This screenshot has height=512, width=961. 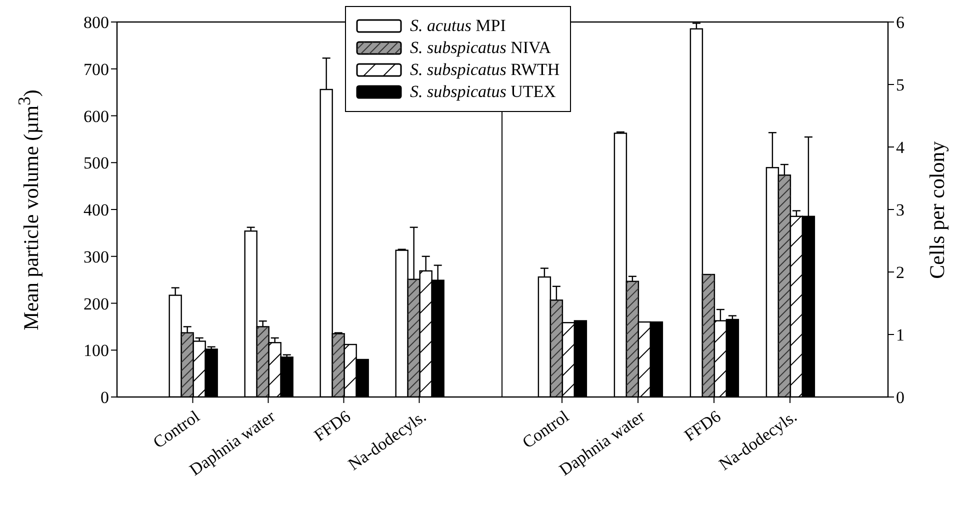 What do you see at coordinates (900, 210) in the screenshot?
I see `y-tick-label: 3` at bounding box center [900, 210].